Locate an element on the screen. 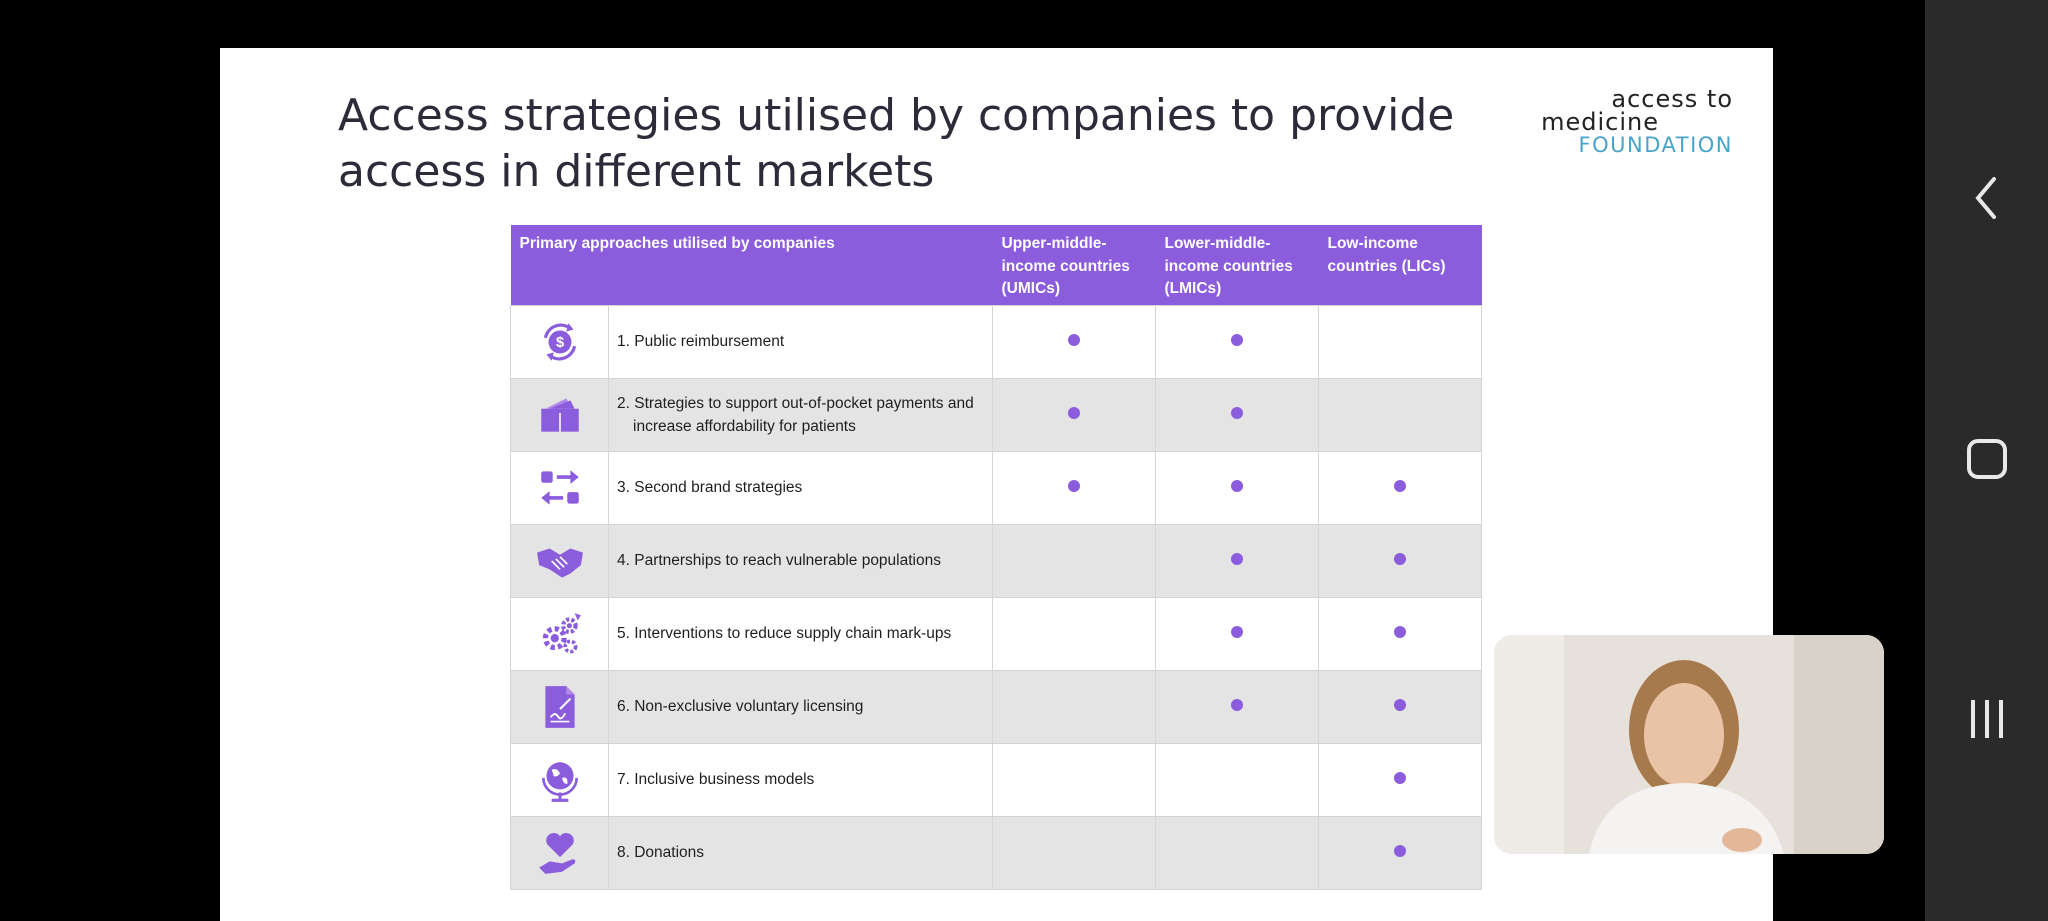 This screenshot has height=921, width=2048. reimbursement-icon: $ is located at coordinates (559, 341).